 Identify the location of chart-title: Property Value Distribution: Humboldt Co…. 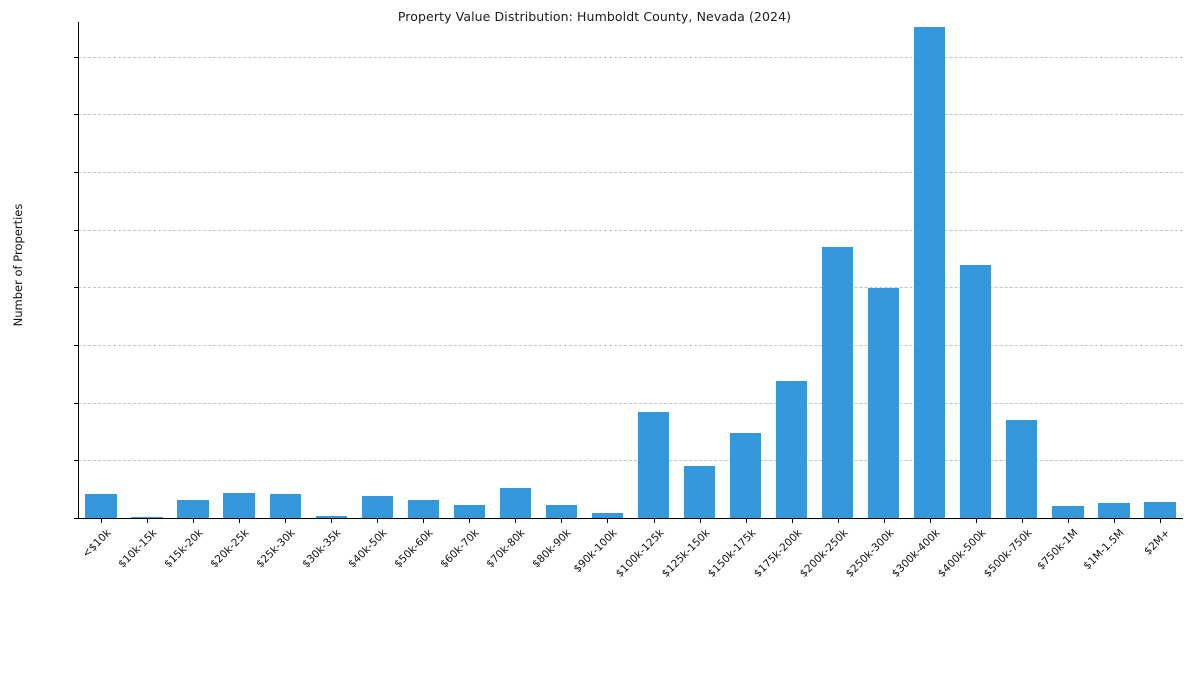
(594, 16).